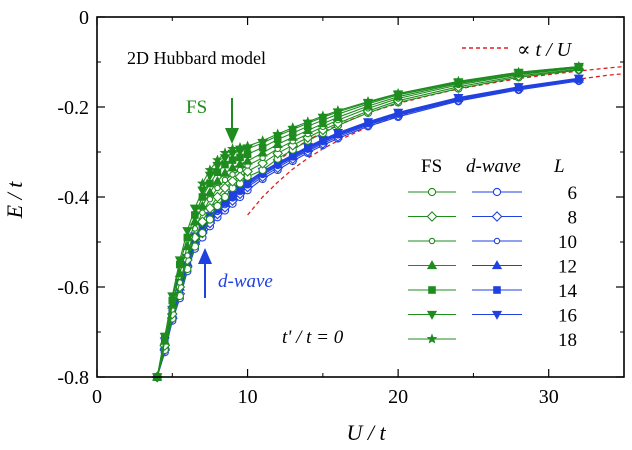 The image size is (632, 450). Describe the element at coordinates (196, 107) in the screenshot. I see `fs-arrow-label: FS` at that location.